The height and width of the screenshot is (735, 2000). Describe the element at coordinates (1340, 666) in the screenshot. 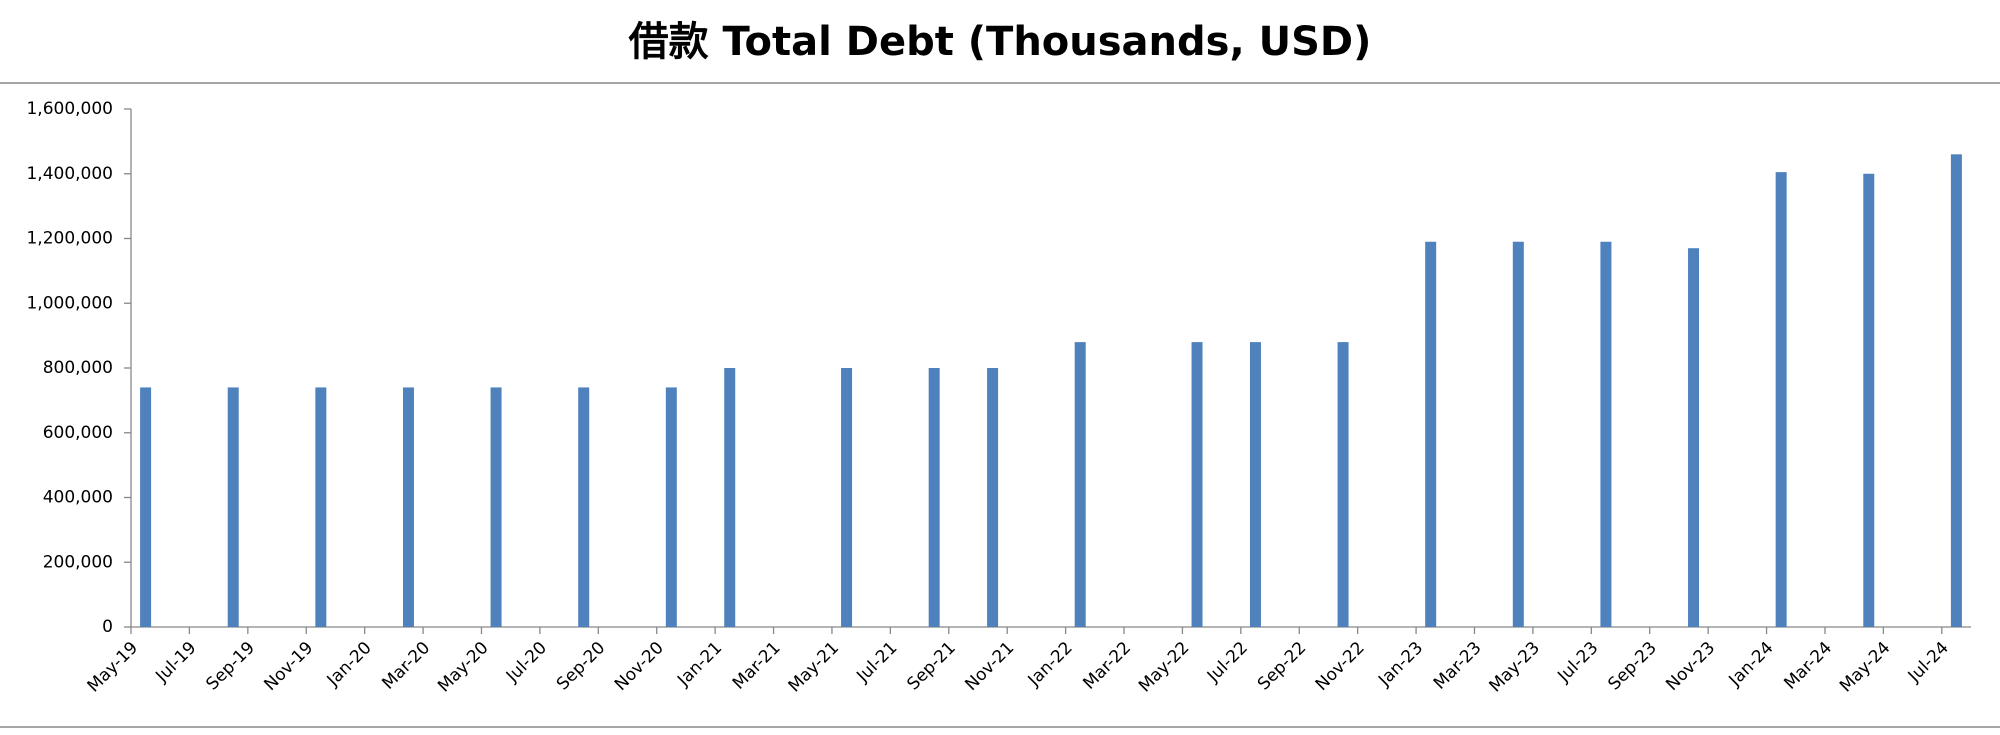

I see `x-tick-label: Nov-22` at that location.